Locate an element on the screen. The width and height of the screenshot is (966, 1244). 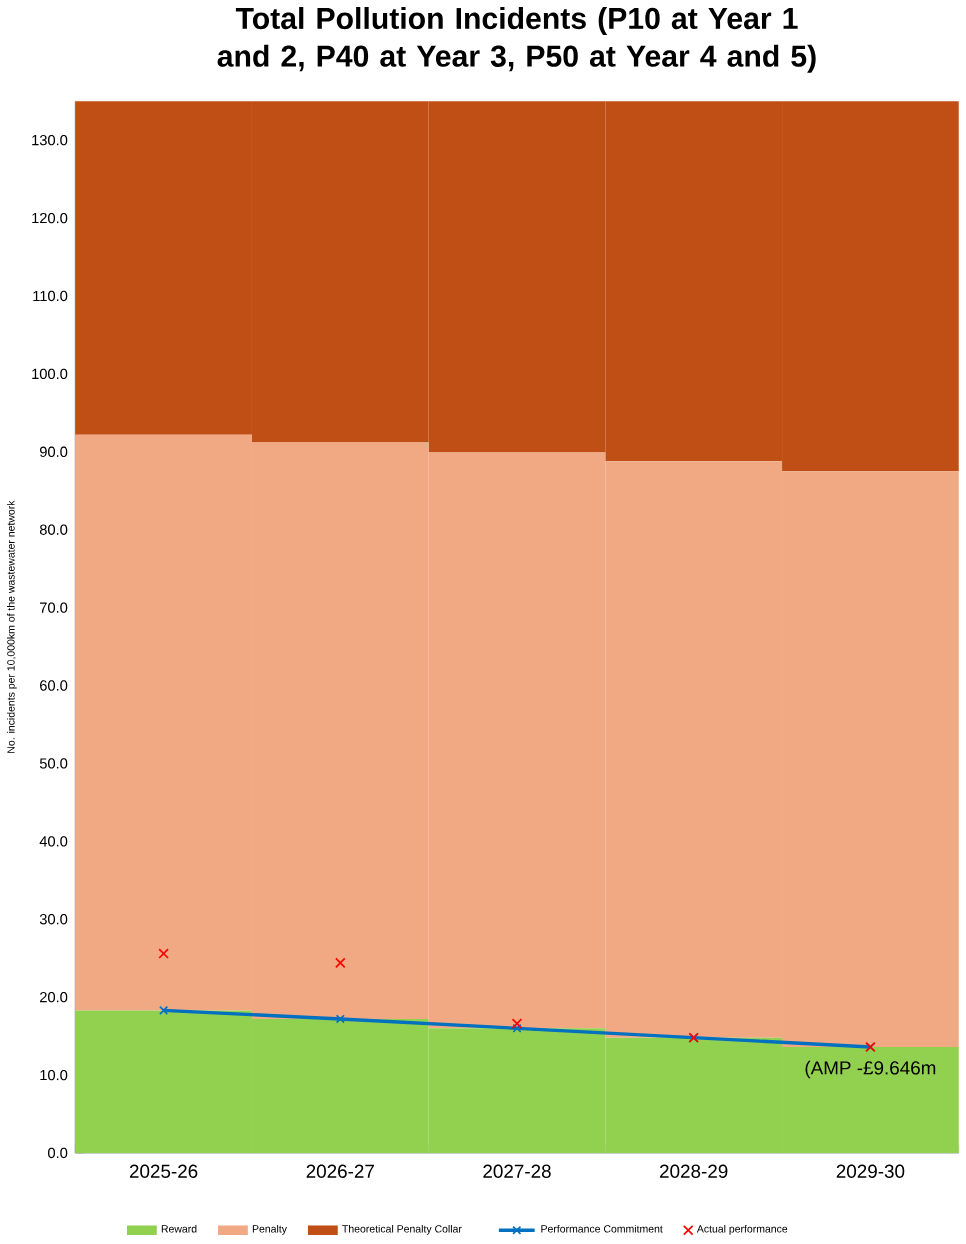
x-tick-label: 2027-28 is located at coordinates (517, 1171).